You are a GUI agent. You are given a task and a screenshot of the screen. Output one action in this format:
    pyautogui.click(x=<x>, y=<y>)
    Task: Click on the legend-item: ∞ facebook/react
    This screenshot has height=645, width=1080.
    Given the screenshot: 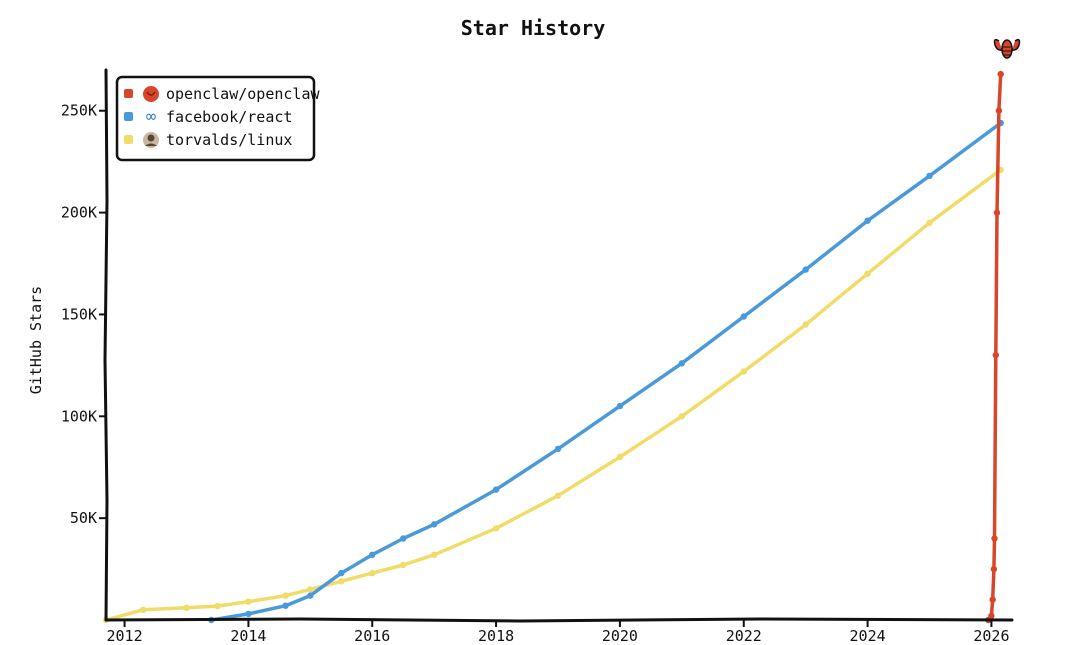 What is the action you would take?
    pyautogui.click(x=208, y=117)
    